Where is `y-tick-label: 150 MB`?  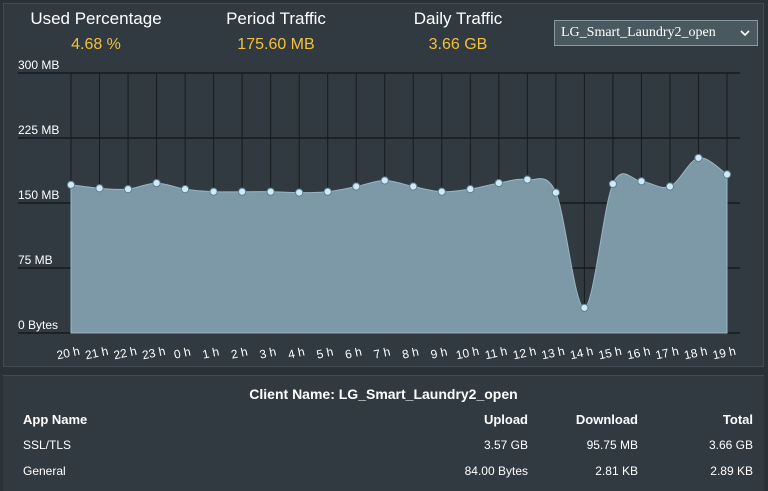
y-tick-label: 150 MB is located at coordinates (38, 195).